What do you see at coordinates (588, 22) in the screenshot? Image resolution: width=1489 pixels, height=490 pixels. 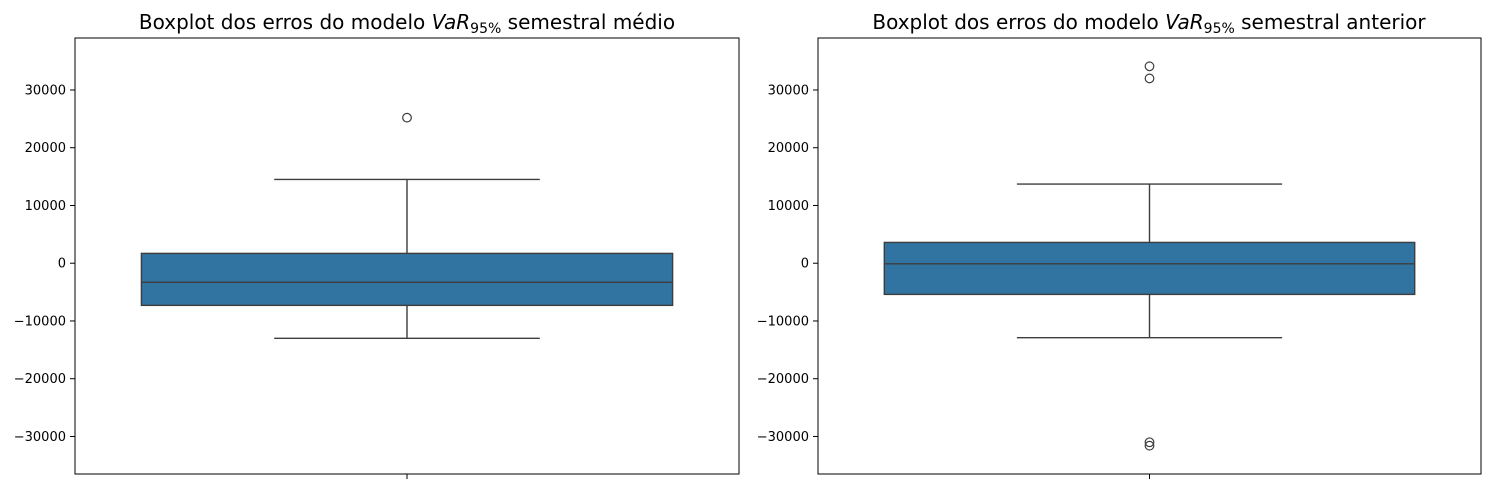 I see `title-suffix: semestral médio` at bounding box center [588, 22].